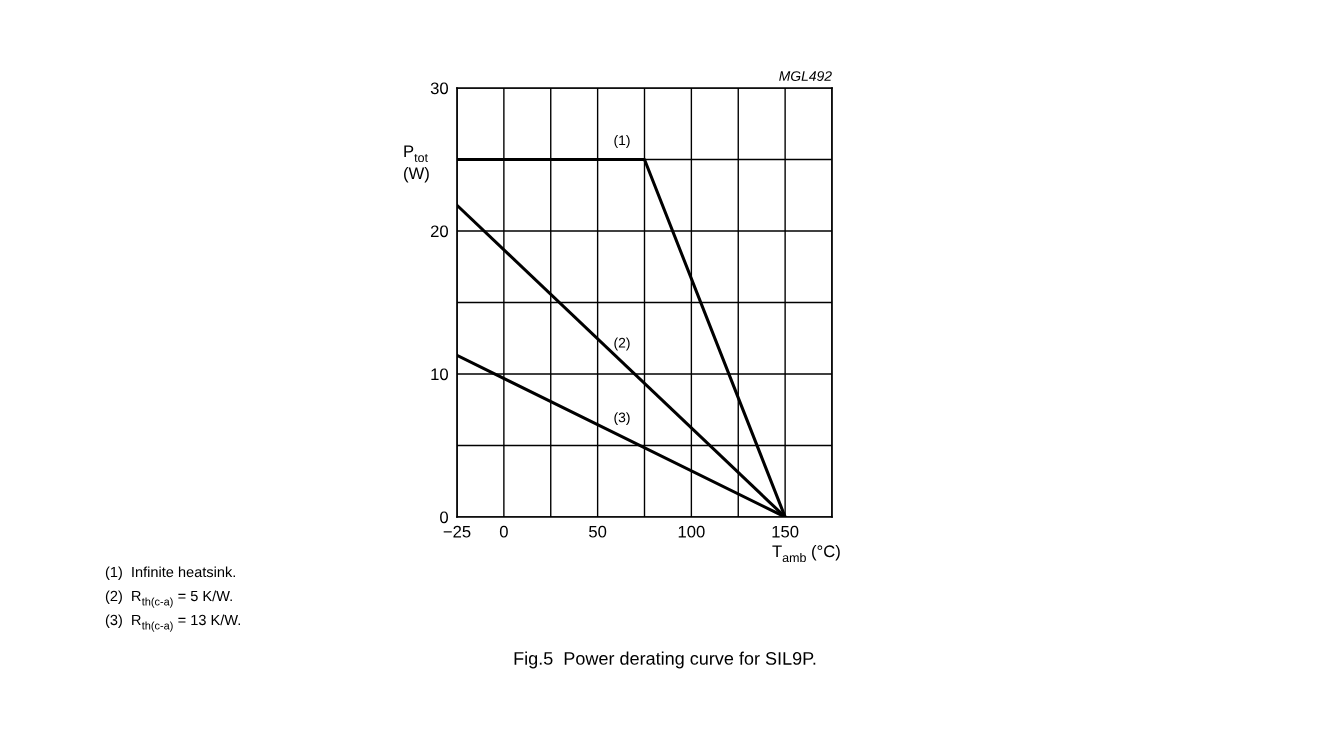 Image resolution: width=1330 pixels, height=731 pixels. Describe the element at coordinates (440, 374) in the screenshot. I see `y-tick-label: 10` at that location.